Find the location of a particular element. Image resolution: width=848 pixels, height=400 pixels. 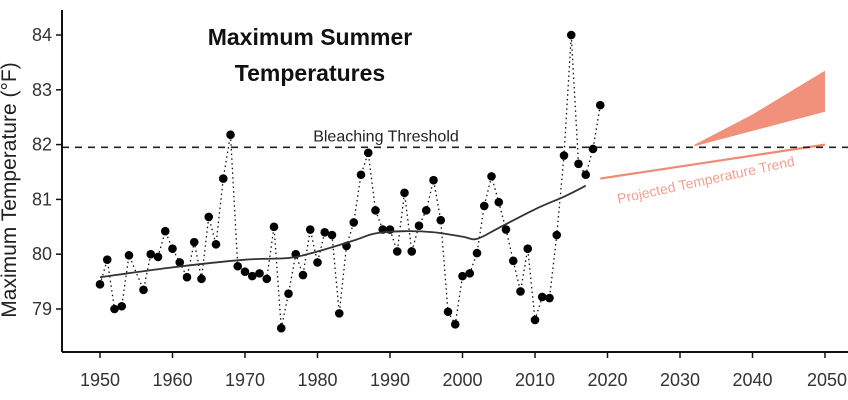

data-point-2012 is located at coordinates (549, 298).